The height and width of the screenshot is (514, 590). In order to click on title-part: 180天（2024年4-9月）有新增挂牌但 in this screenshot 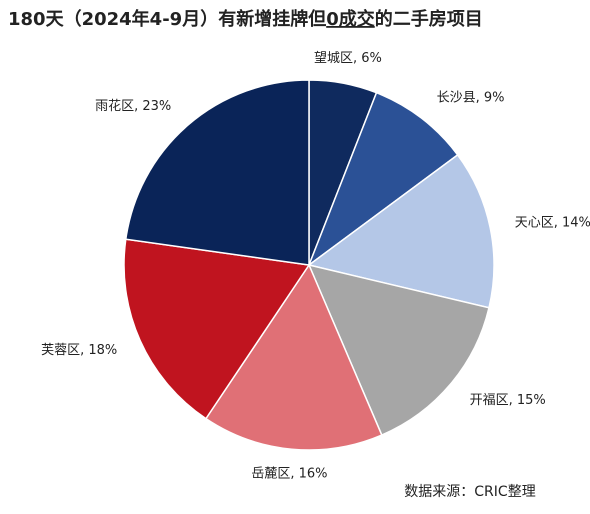, I will do `click(167, 19)`.